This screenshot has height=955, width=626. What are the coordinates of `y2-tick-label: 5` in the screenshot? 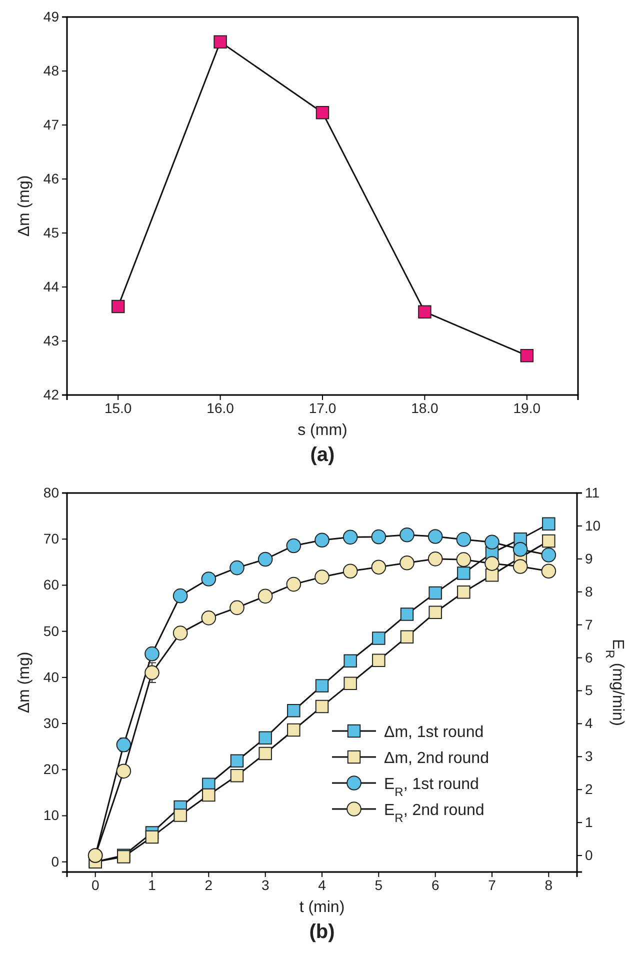 It's located at (589, 690).